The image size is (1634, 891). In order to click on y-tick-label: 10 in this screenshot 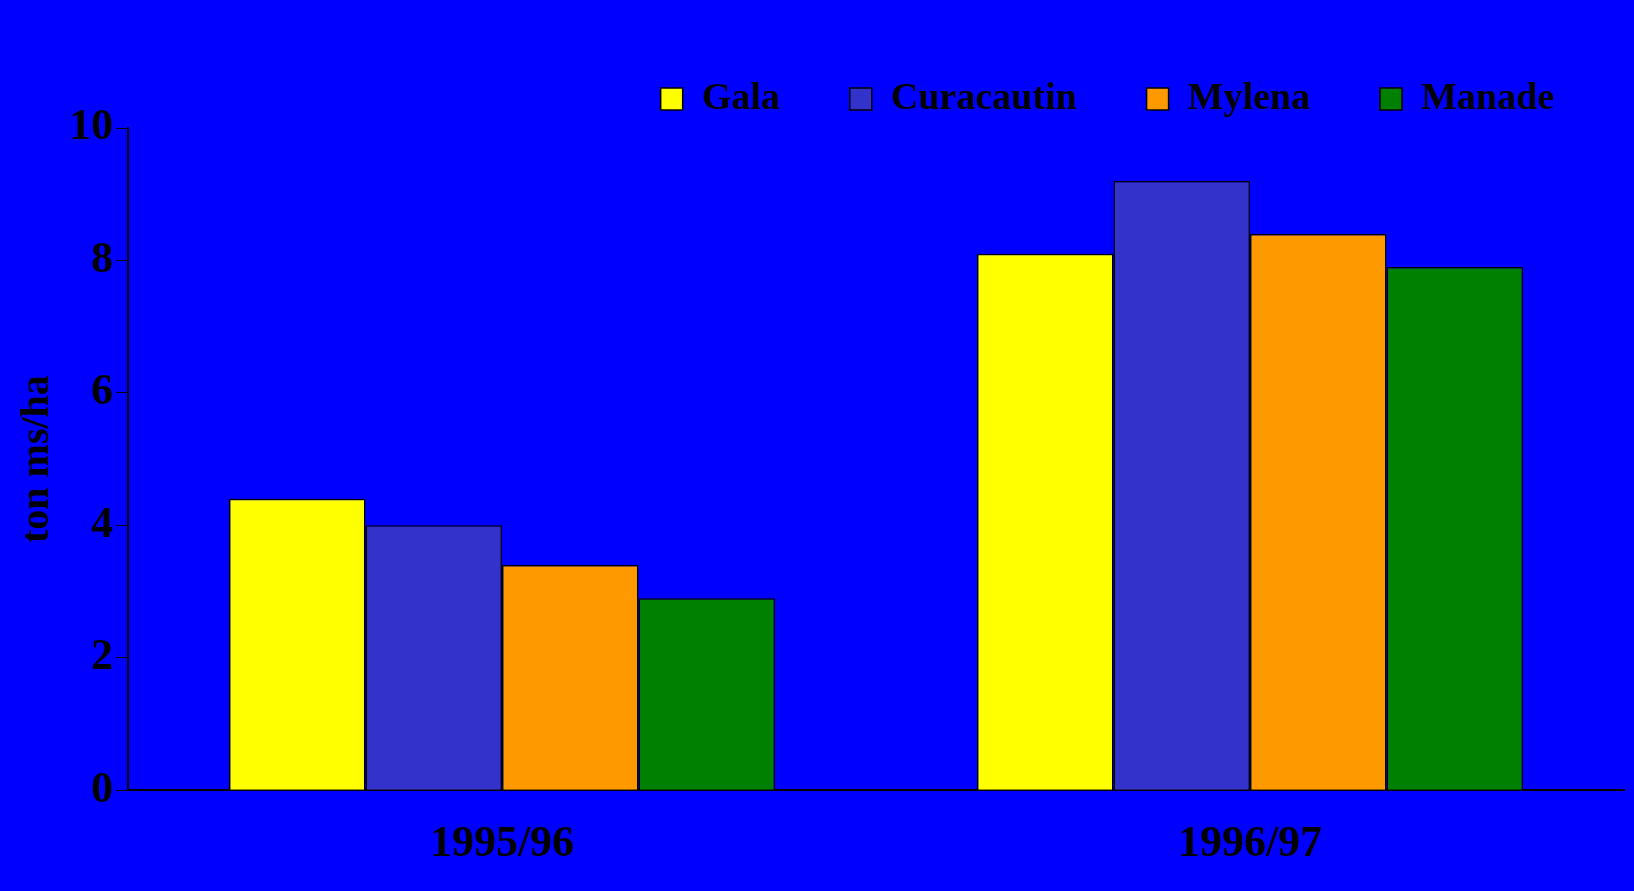, I will do `click(91, 125)`.